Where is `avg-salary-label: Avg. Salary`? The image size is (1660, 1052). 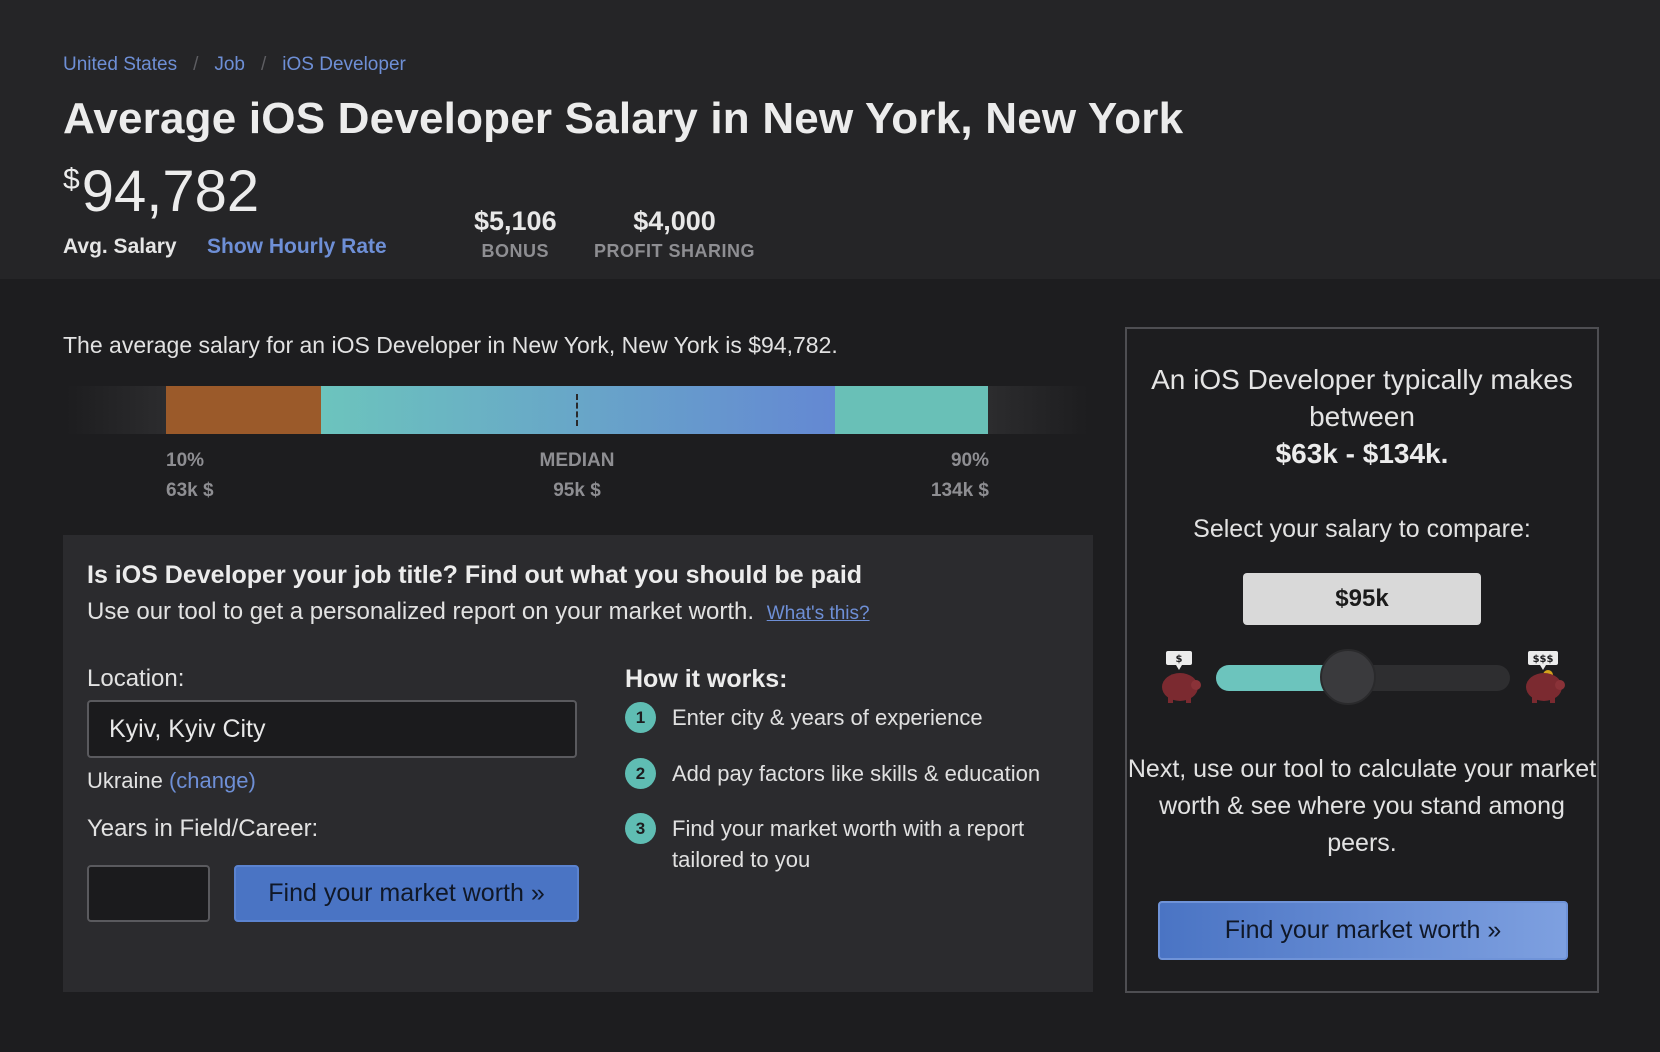
avg-salary-label: Avg. Salary is located at coordinates (120, 246).